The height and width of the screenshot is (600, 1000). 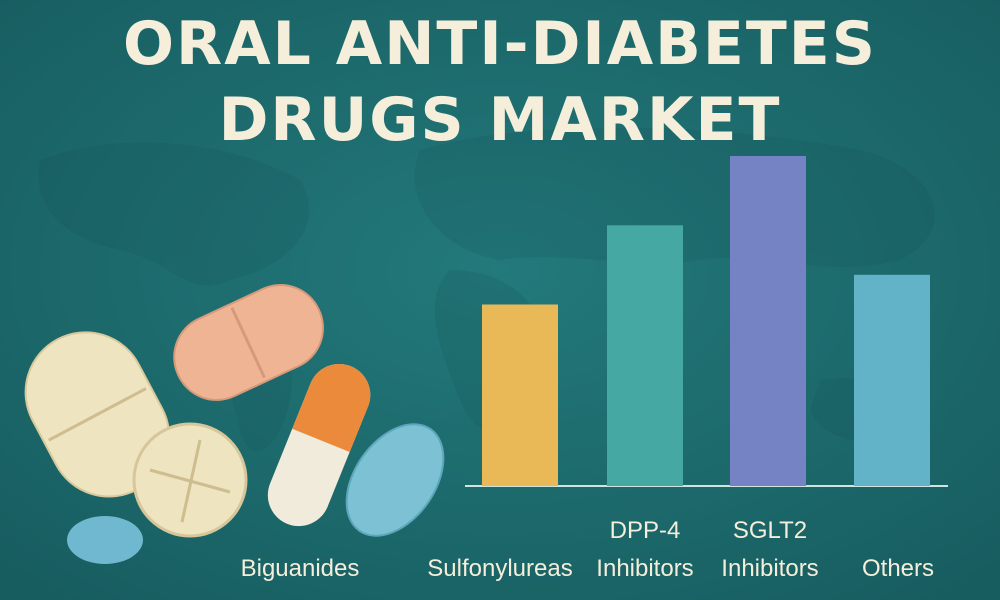 What do you see at coordinates (499, 568) in the screenshot?
I see `x-tick-label: Sulfonylureas` at bounding box center [499, 568].